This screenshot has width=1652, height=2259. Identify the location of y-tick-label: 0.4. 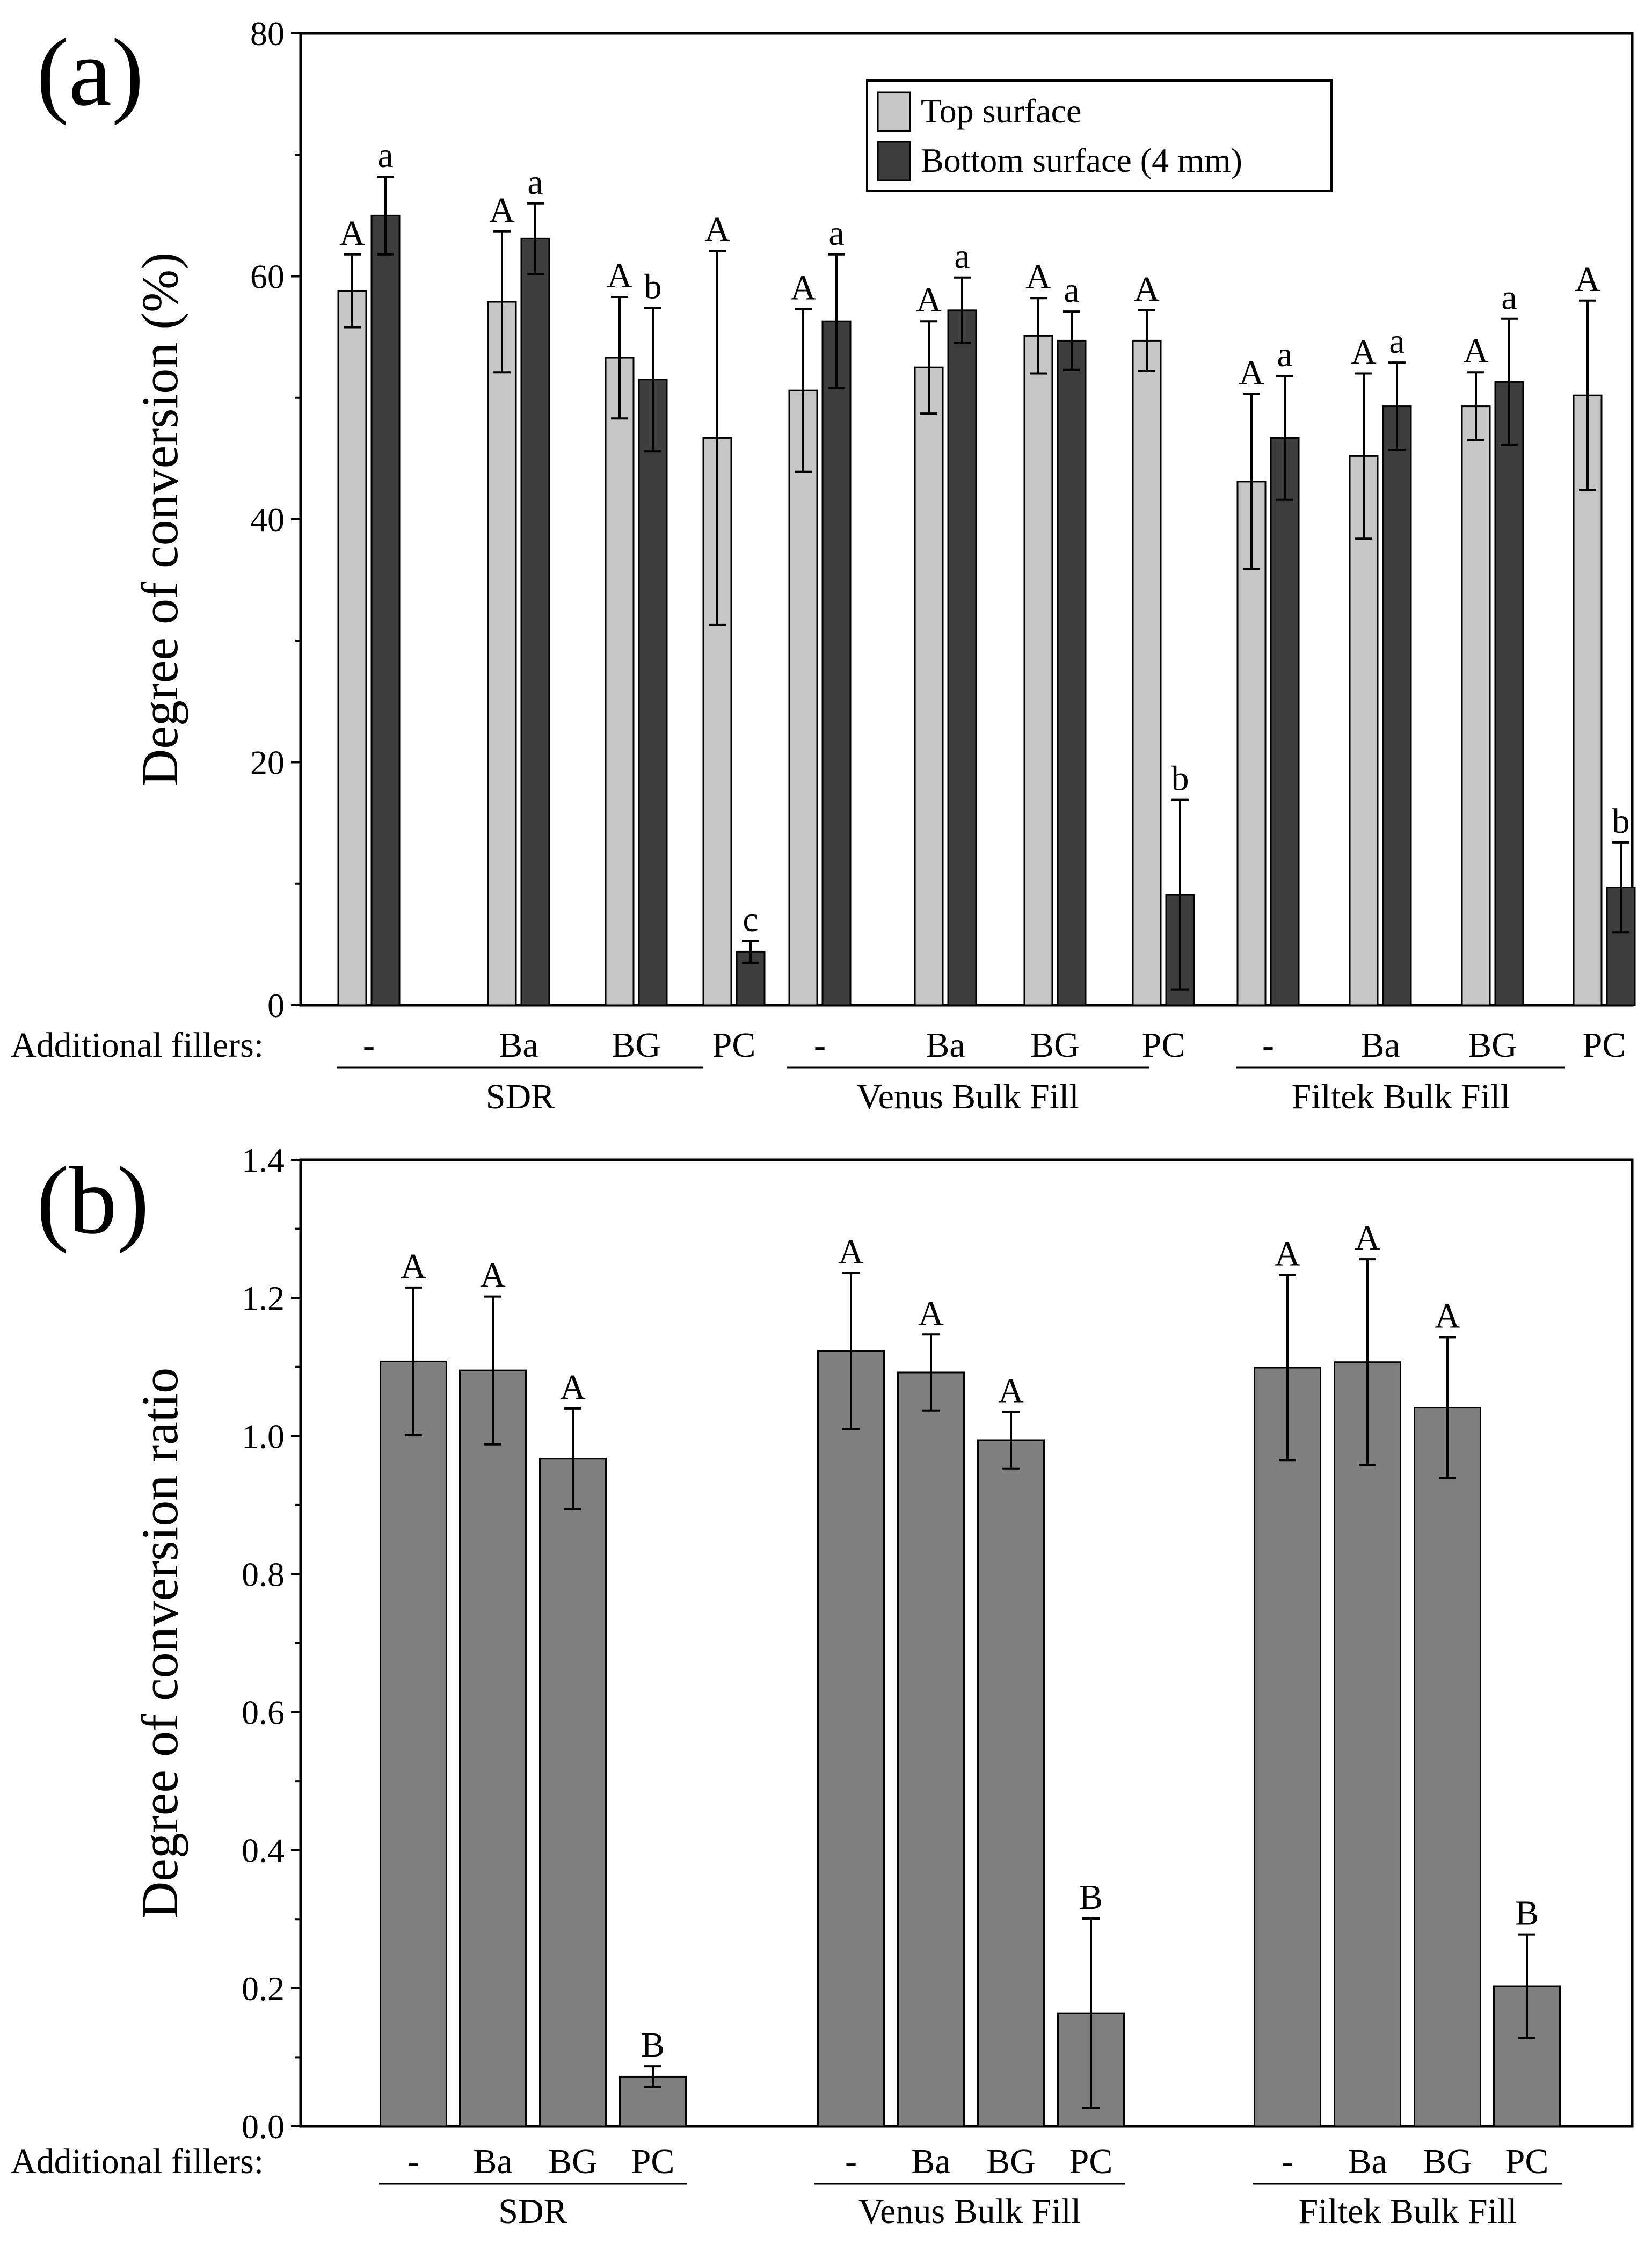
(263, 1851).